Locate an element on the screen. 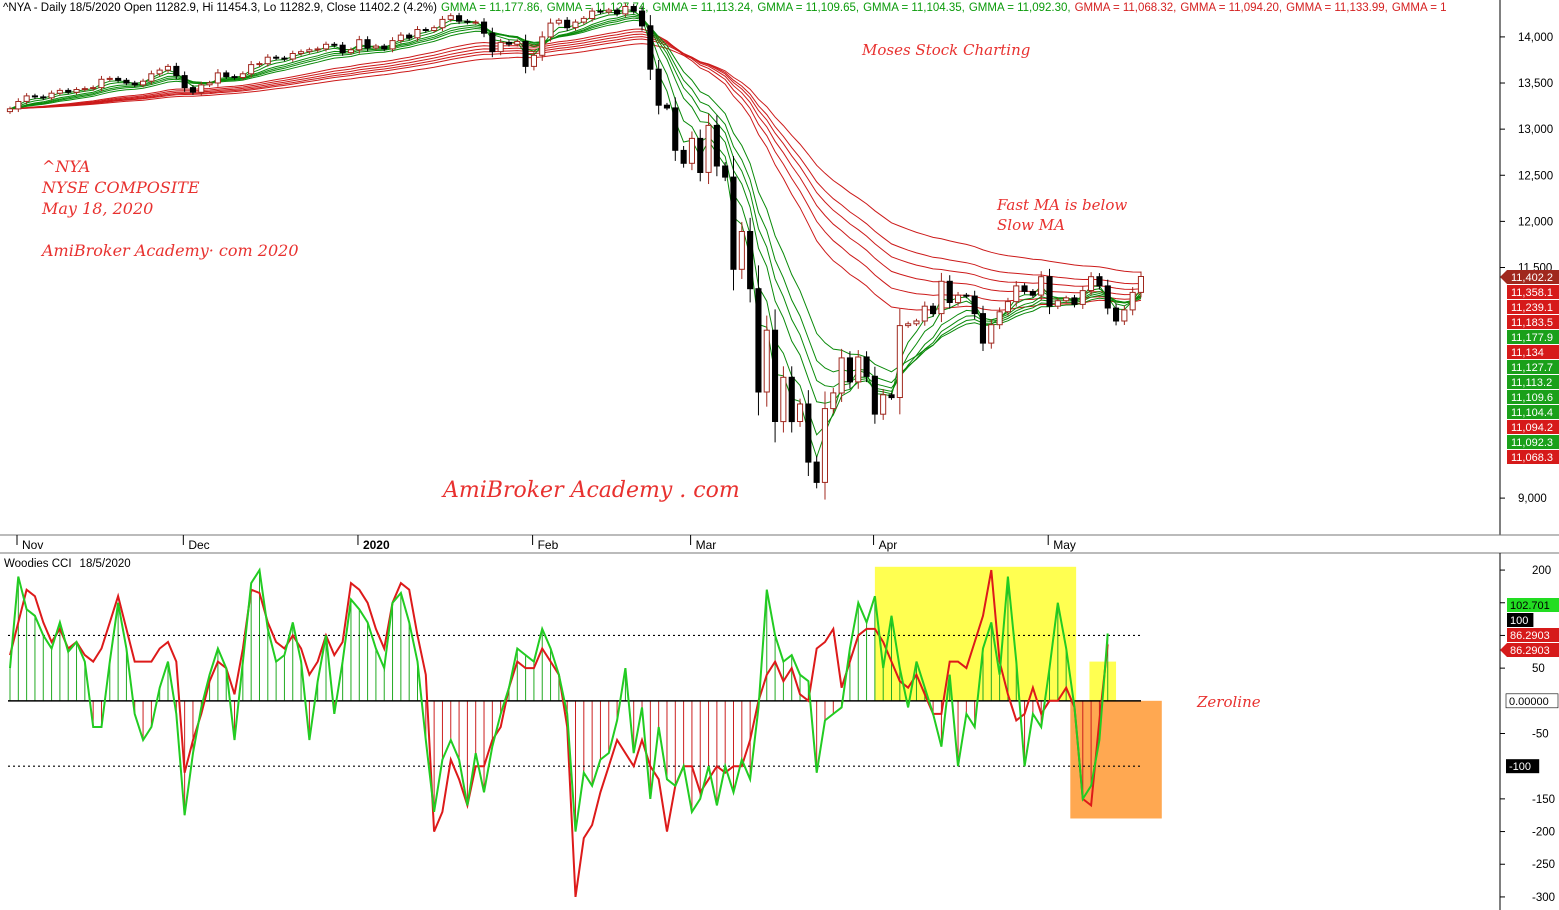  annotation-slow-ma: Slow MA is located at coordinates (1031, 225).